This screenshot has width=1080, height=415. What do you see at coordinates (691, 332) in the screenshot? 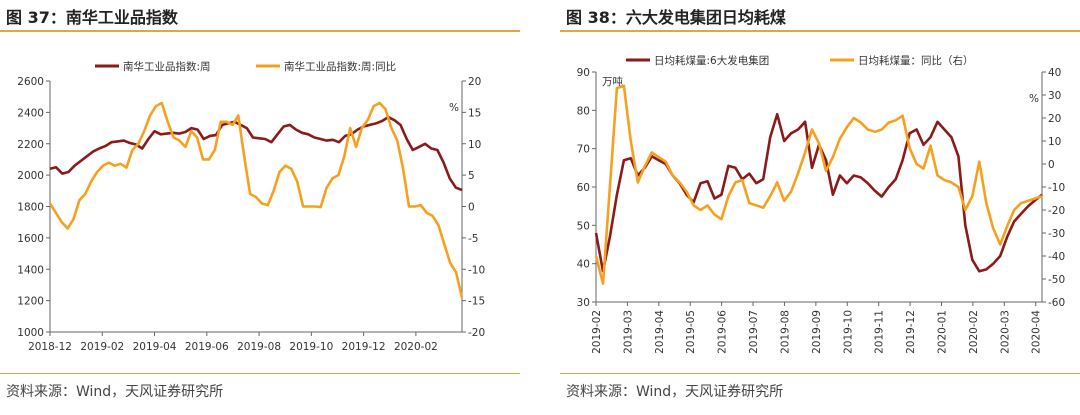
I see `x-tick-label: 2019-05` at bounding box center [691, 332].